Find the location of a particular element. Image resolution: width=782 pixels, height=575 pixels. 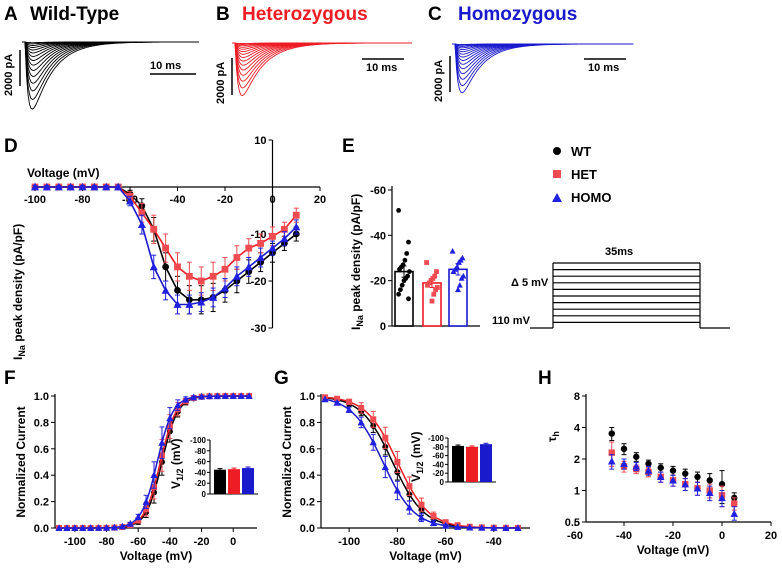

g-y-tick-label-3: 0.6 is located at coordinates (307, 450).